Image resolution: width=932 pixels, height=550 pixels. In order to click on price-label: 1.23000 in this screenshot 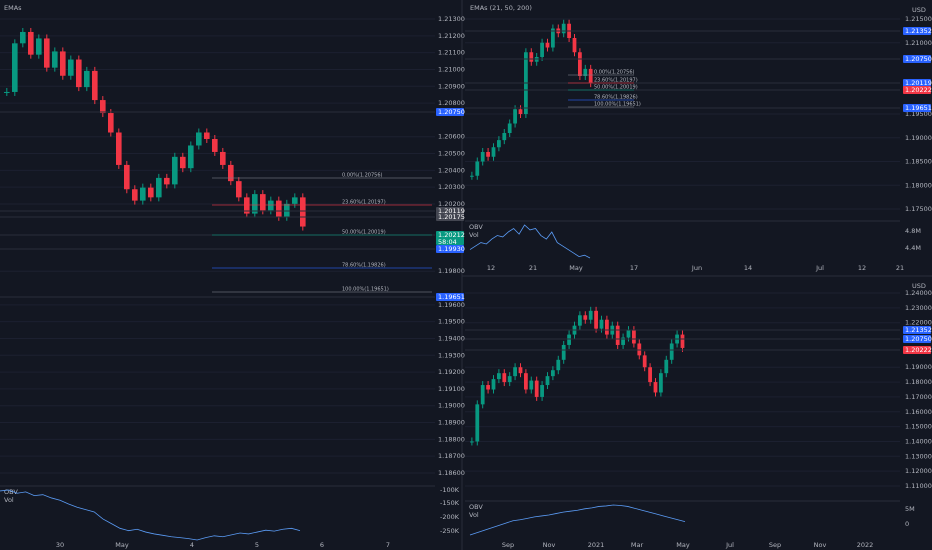, I will do `click(918, 308)`.